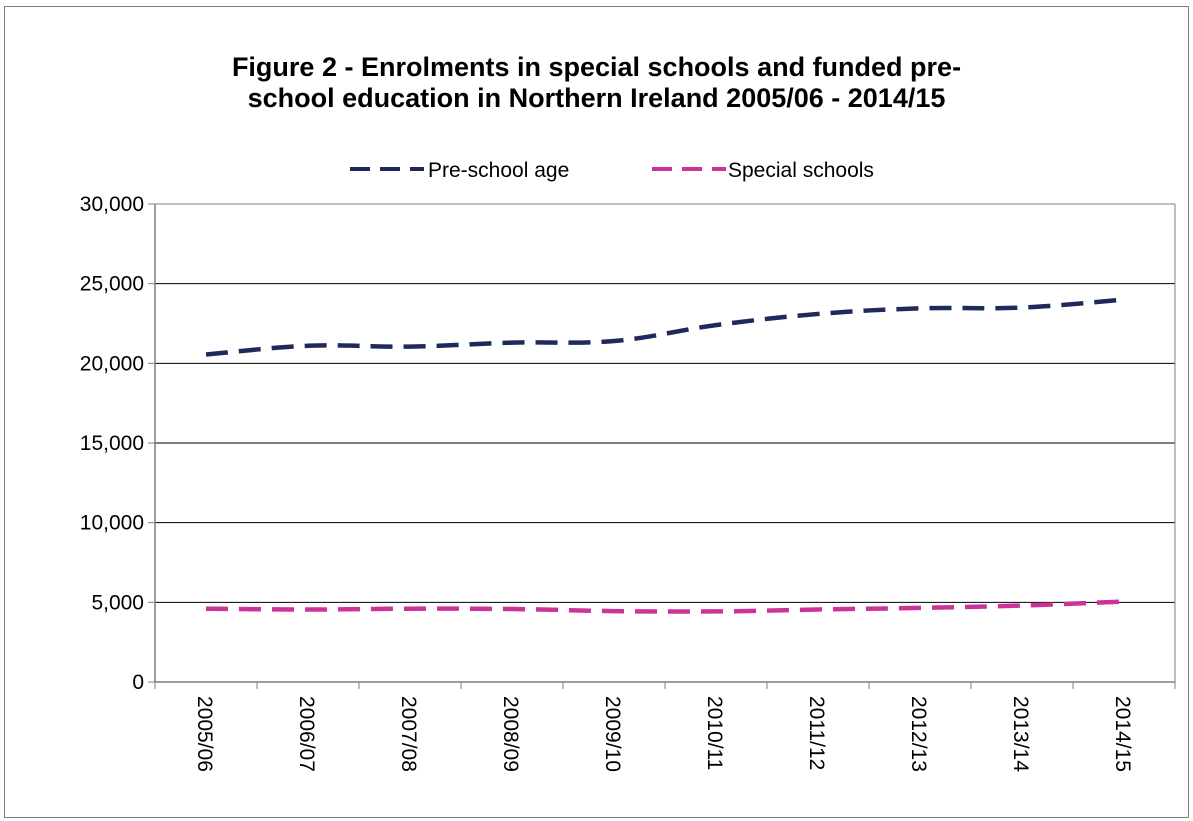 Image resolution: width=1193 pixels, height=821 pixels. Describe the element at coordinates (117, 602) in the screenshot. I see `y-tick-label: 5,000` at that location.